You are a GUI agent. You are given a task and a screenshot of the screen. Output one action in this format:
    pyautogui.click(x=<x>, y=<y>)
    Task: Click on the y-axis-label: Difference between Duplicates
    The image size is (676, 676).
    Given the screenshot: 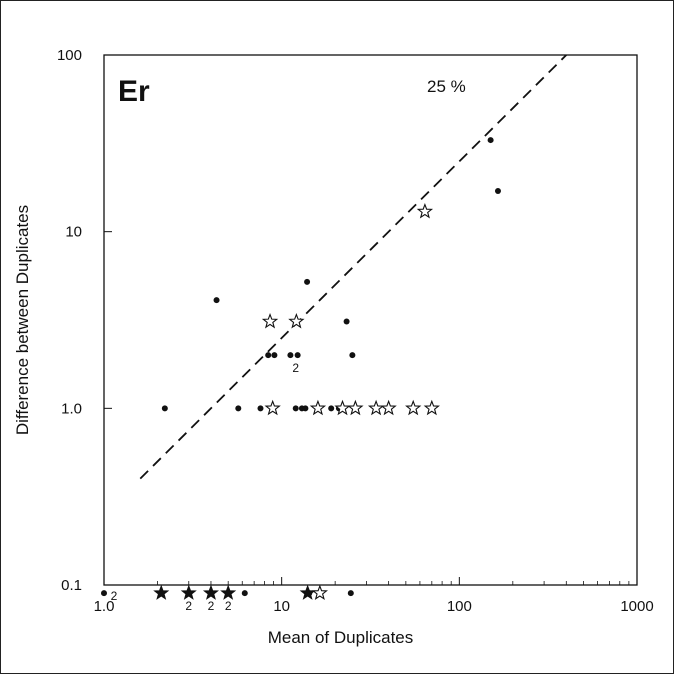 What is the action you would take?
    pyautogui.click(x=22, y=320)
    